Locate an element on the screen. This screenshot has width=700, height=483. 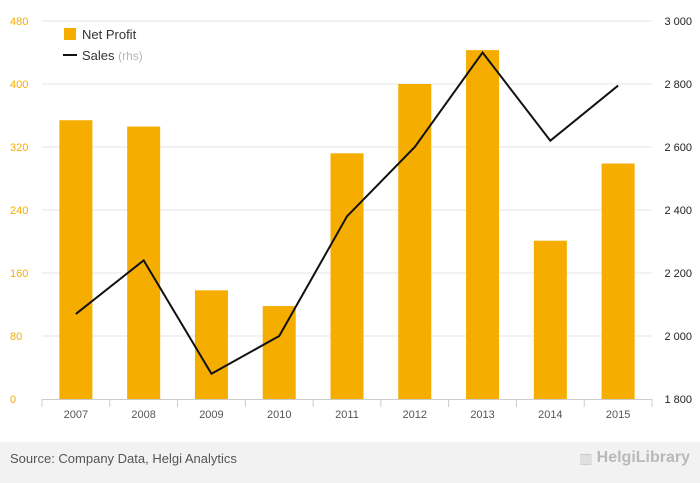
legend-label-suffix: (rhs) is located at coordinates (130, 56).